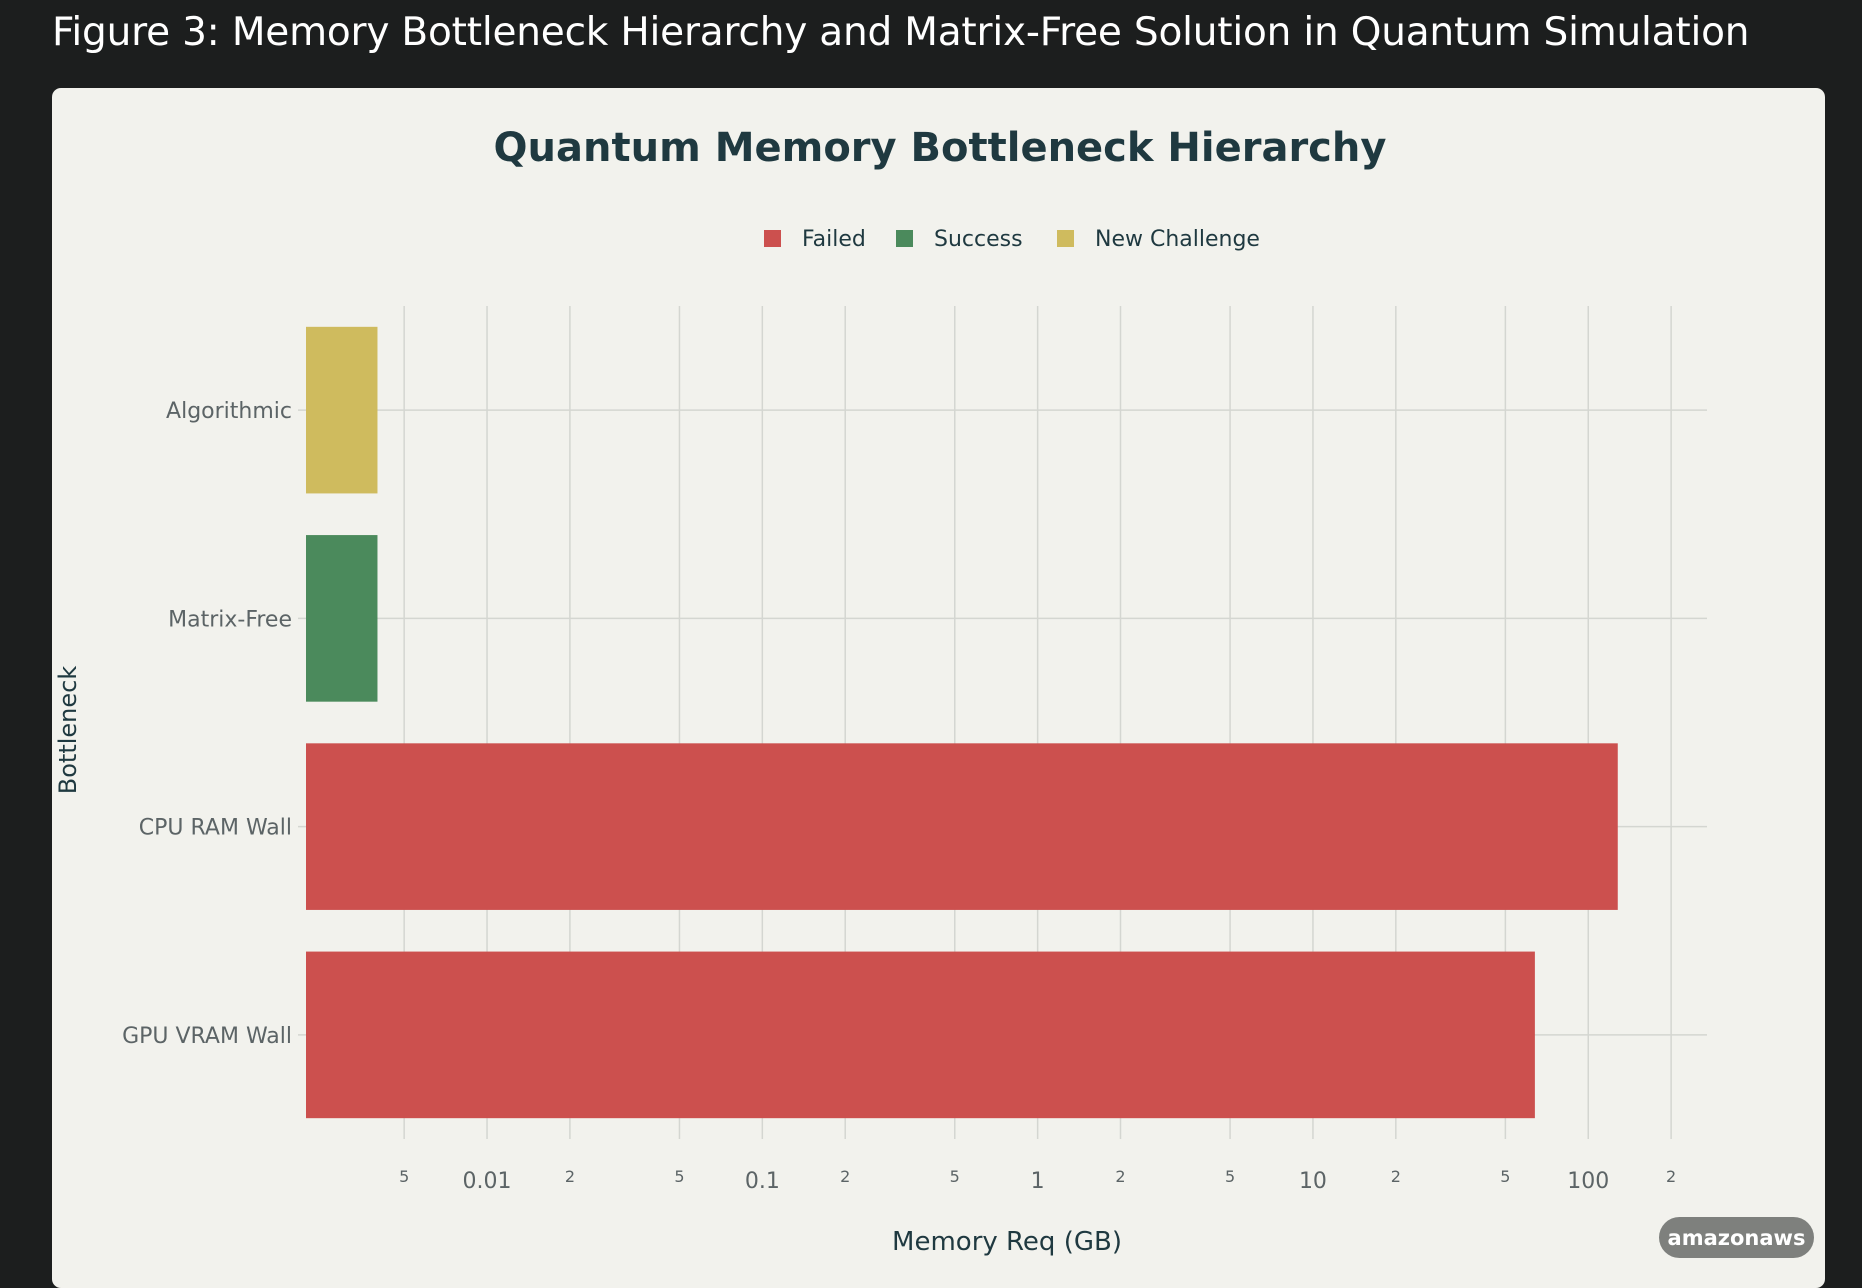 Image resolution: width=1862 pixels, height=1288 pixels. I want to click on legend-swatch-failed, so click(772, 238).